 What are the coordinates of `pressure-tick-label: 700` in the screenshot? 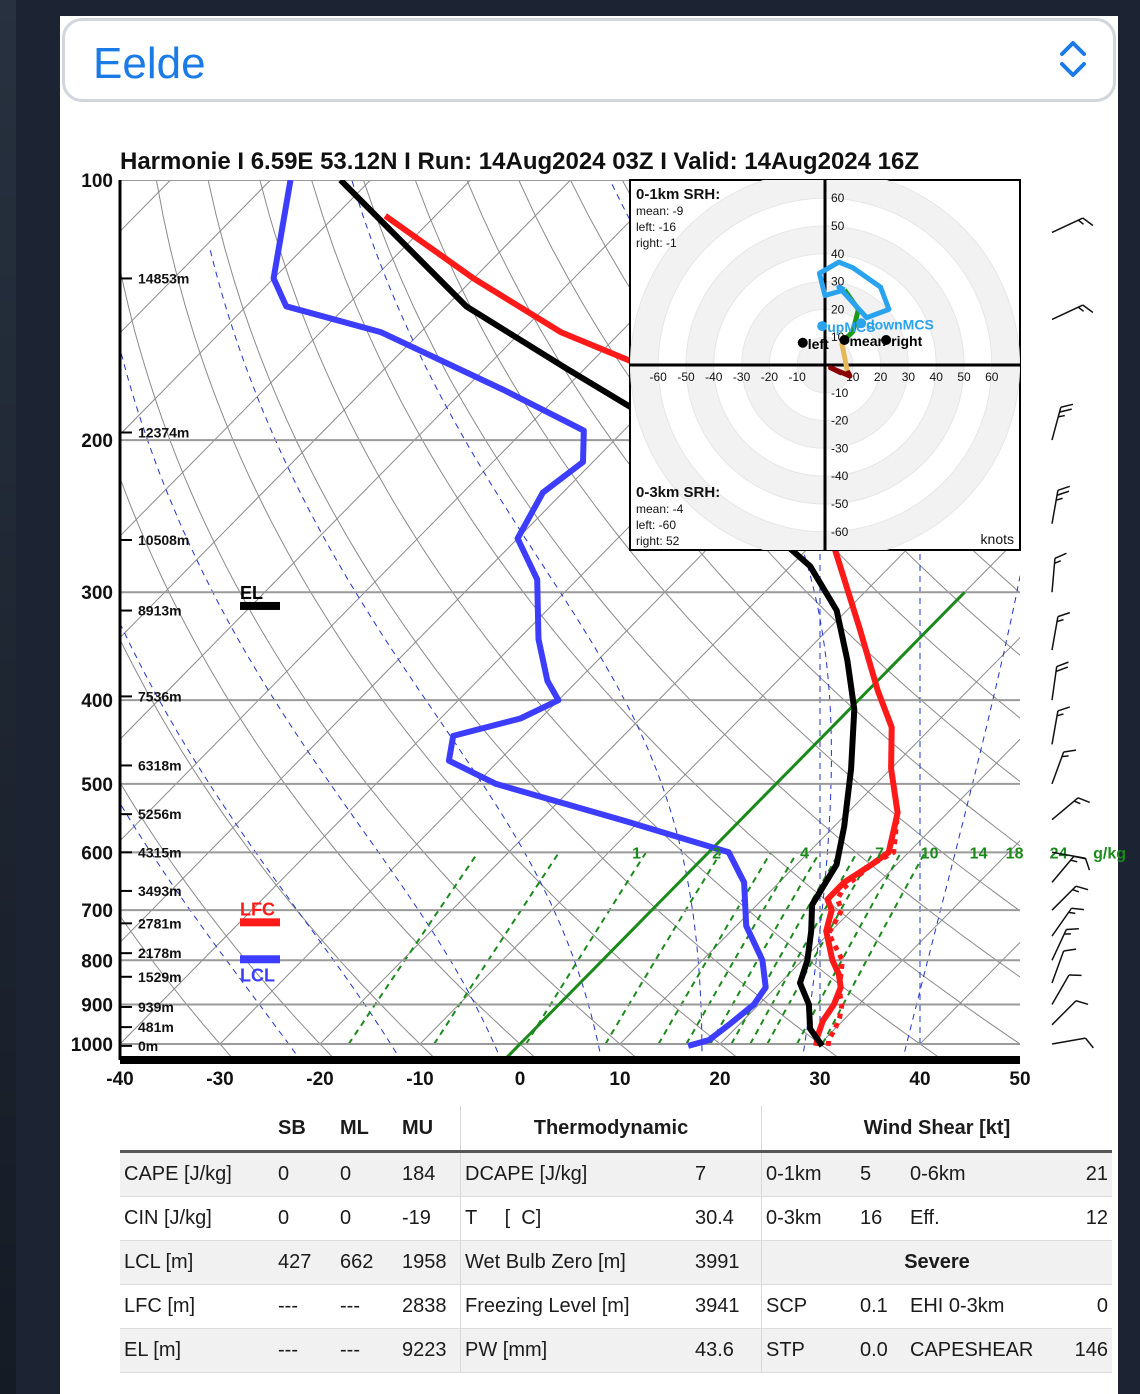 It's located at (97, 911).